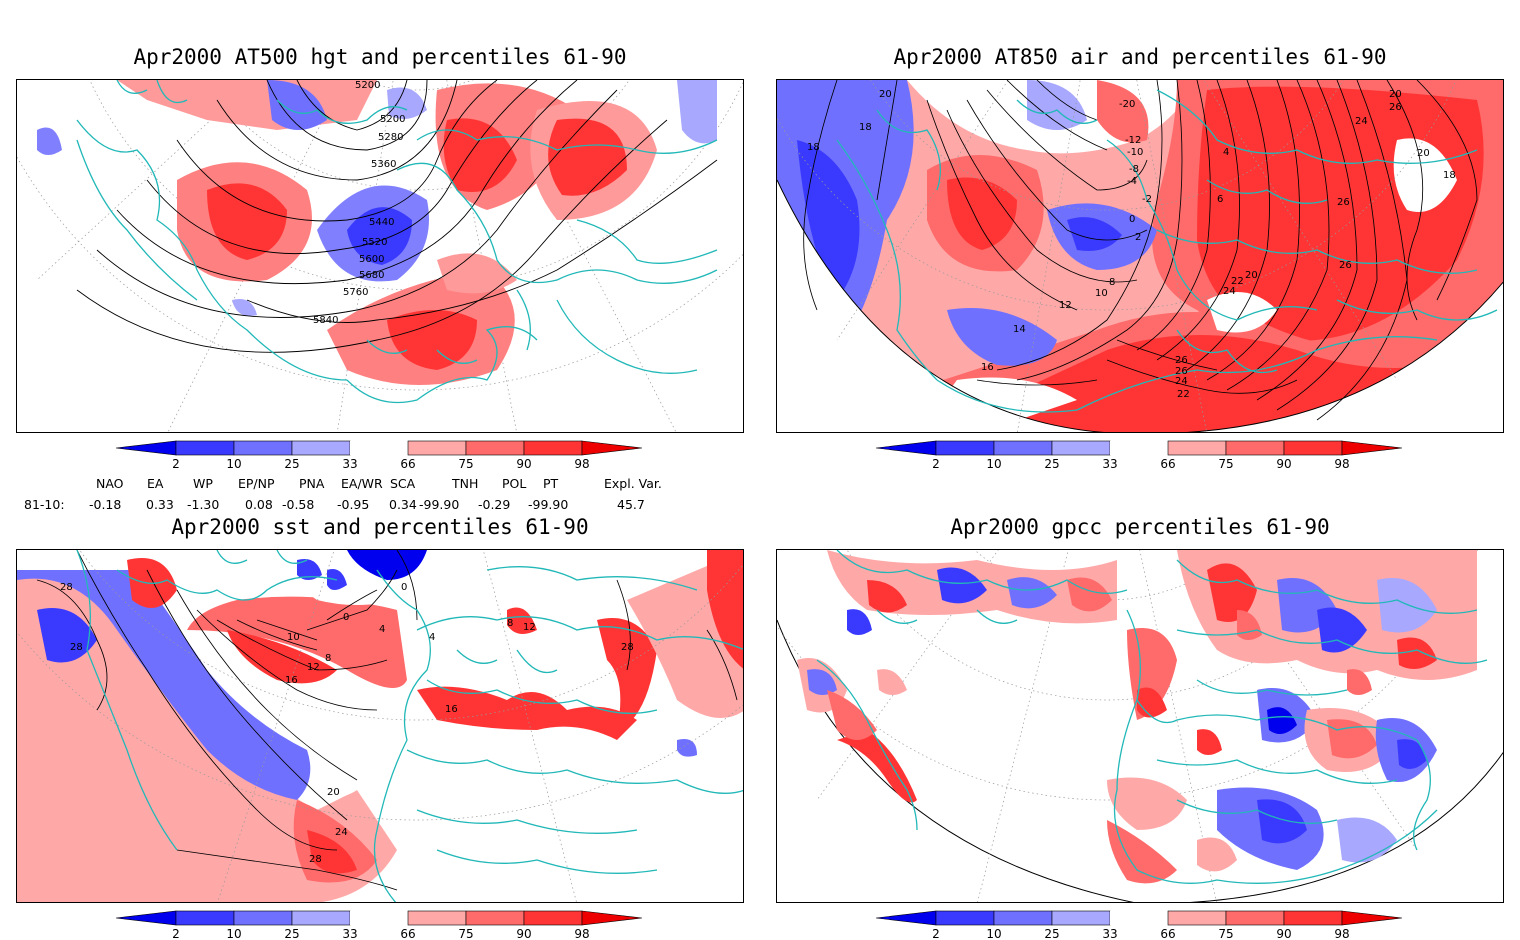  What do you see at coordinates (325, 320) in the screenshot?
I see `contour-label: 5840` at bounding box center [325, 320].